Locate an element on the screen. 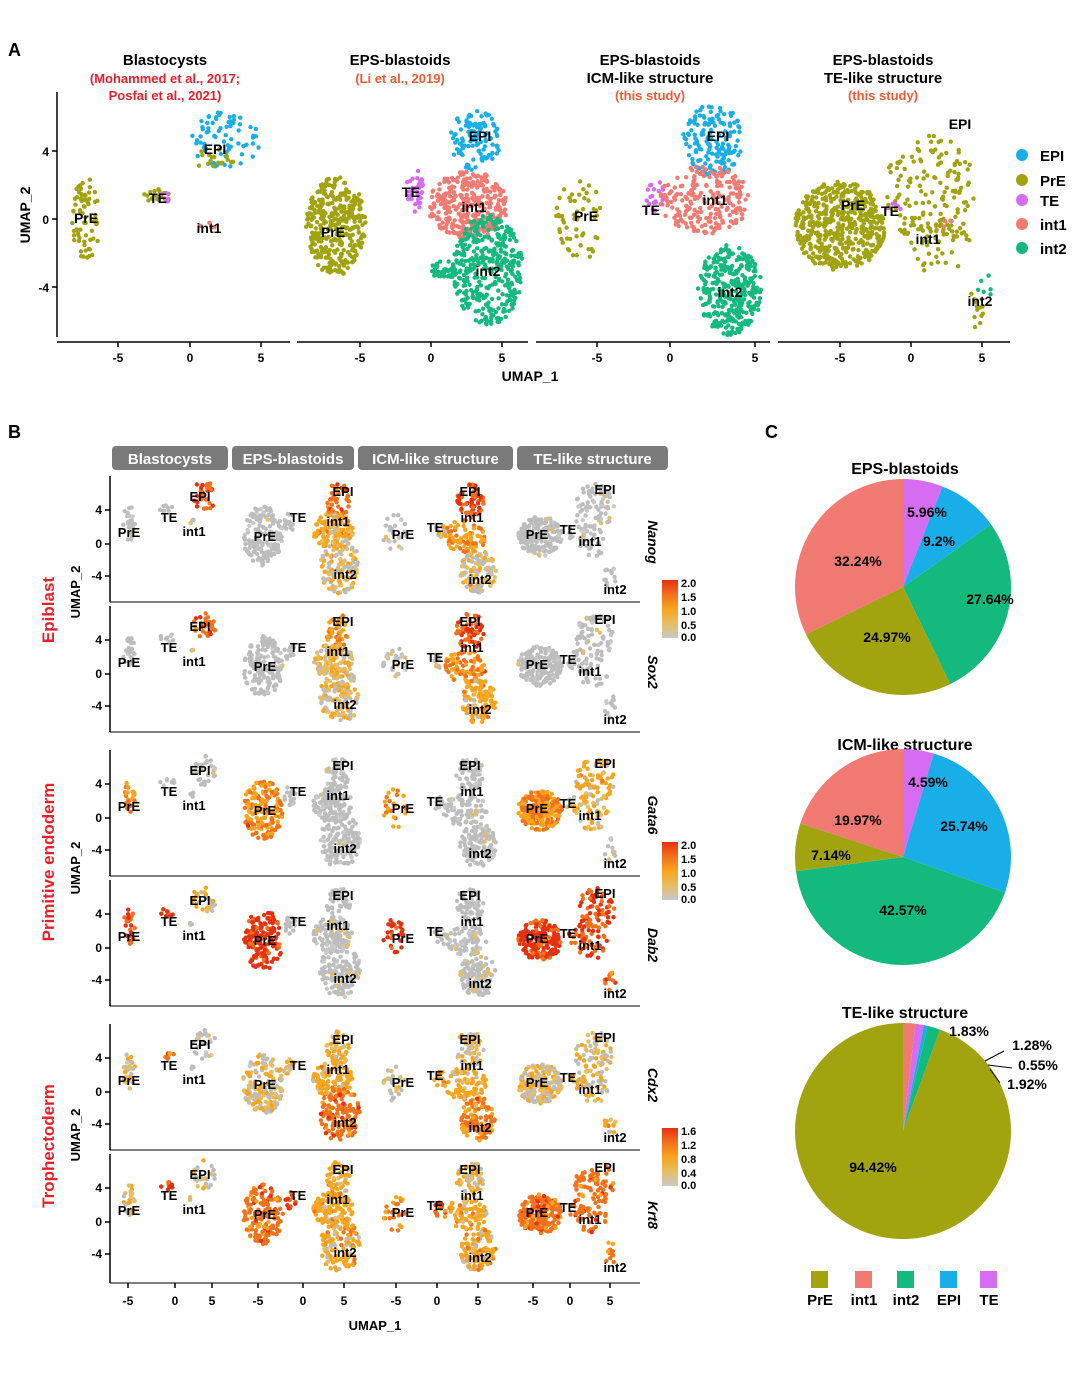 Image resolution: width=1080 pixels, height=1399 pixels. slice-label: 1.92% is located at coordinates (1027, 1084).